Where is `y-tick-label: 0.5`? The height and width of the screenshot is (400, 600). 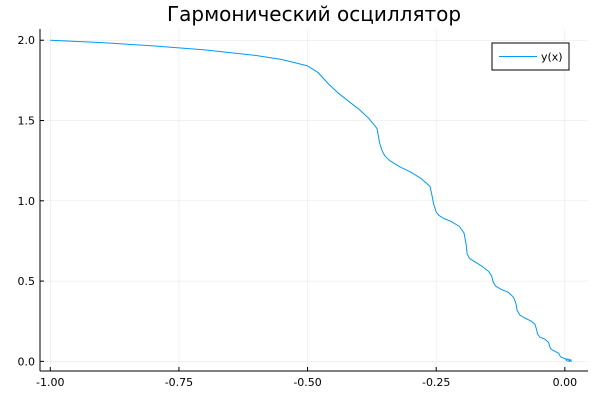
y-tick-label: 0.5 is located at coordinates (27, 281).